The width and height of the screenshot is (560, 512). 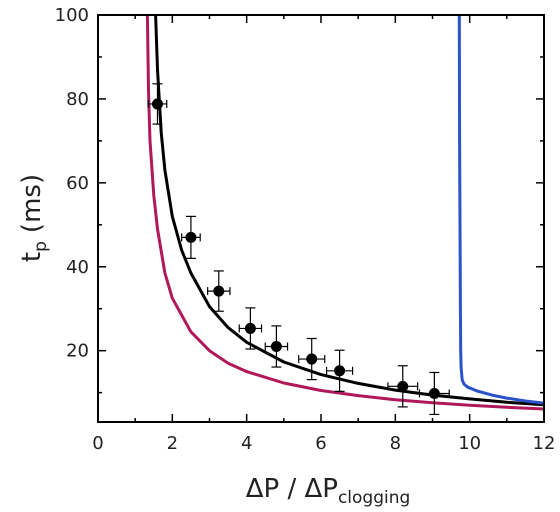 What do you see at coordinates (77, 267) in the screenshot?
I see `y-tick-label: 40` at bounding box center [77, 267].